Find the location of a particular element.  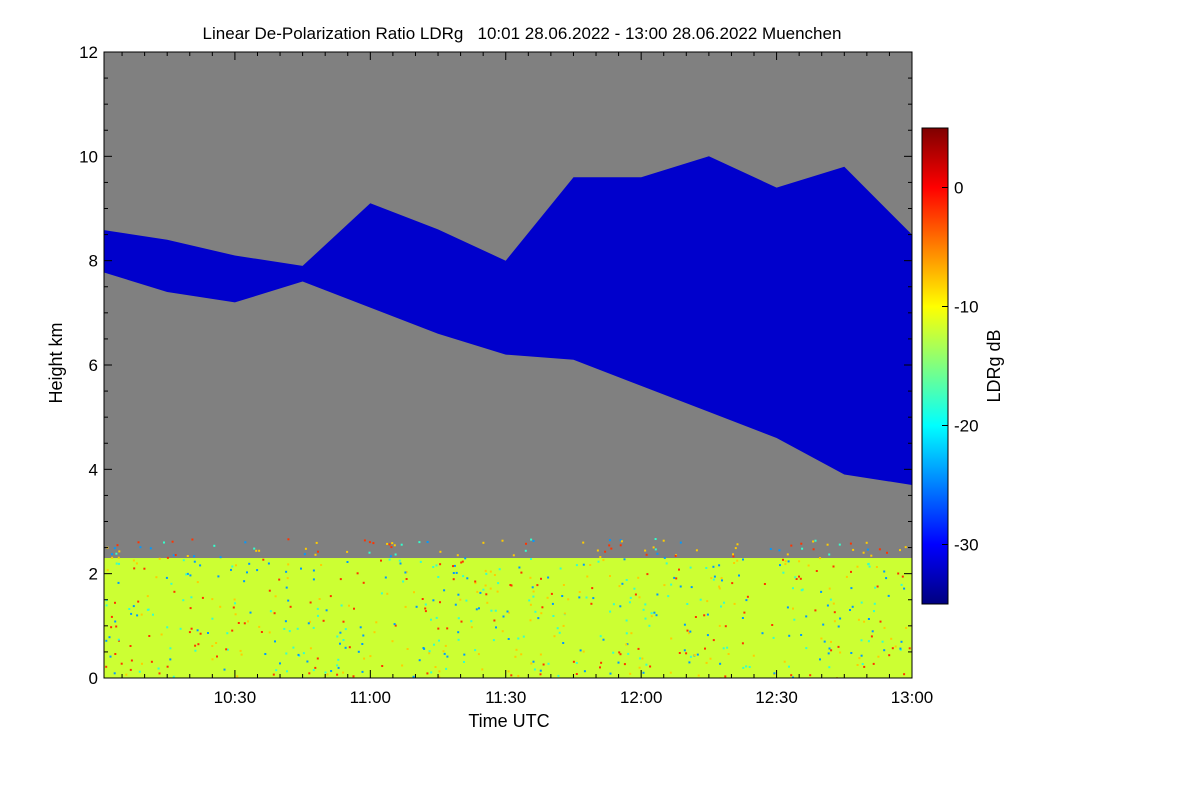

y-tick-label: 2 is located at coordinates (93, 574).